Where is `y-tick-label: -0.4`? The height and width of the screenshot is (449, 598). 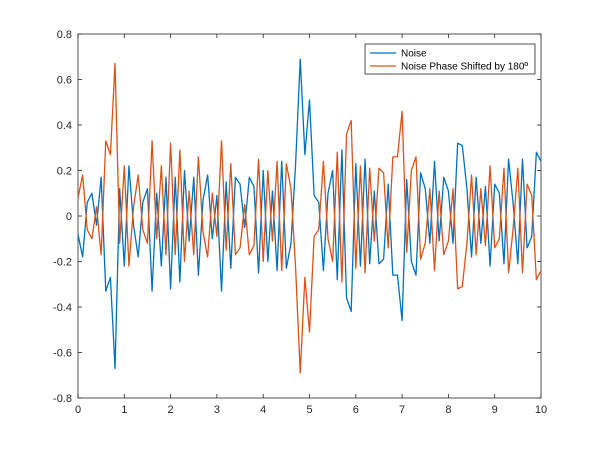 y-tick-label: -0.4 is located at coordinates (62, 308).